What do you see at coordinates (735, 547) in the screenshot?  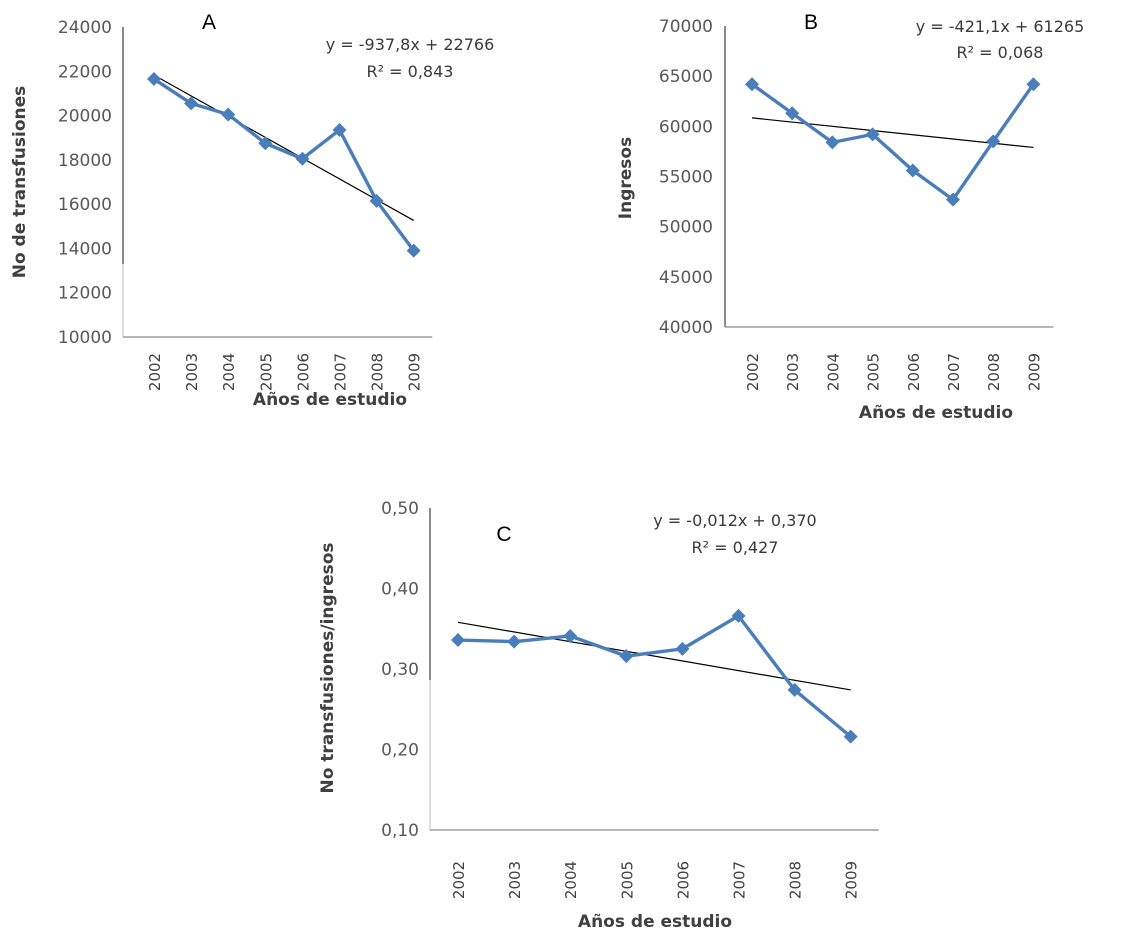 I see `r-squared-label: R² = 0,427` at bounding box center [735, 547].